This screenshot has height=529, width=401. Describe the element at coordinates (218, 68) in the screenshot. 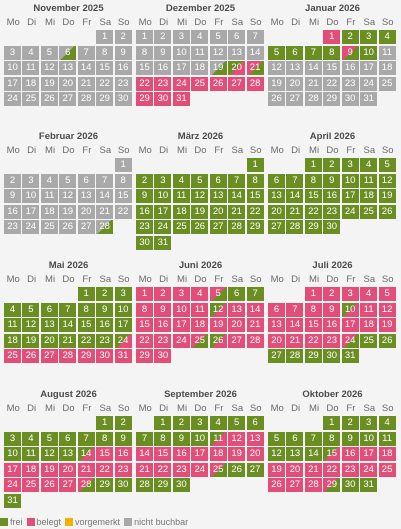

I see `day-cell: 19` at that location.